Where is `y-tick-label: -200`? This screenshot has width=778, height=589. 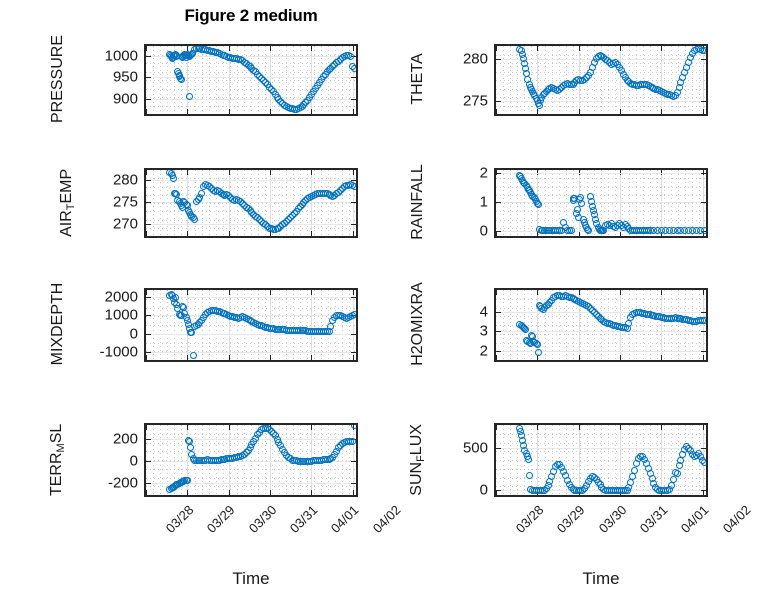 y-tick-label: -200 is located at coordinates (122, 483).